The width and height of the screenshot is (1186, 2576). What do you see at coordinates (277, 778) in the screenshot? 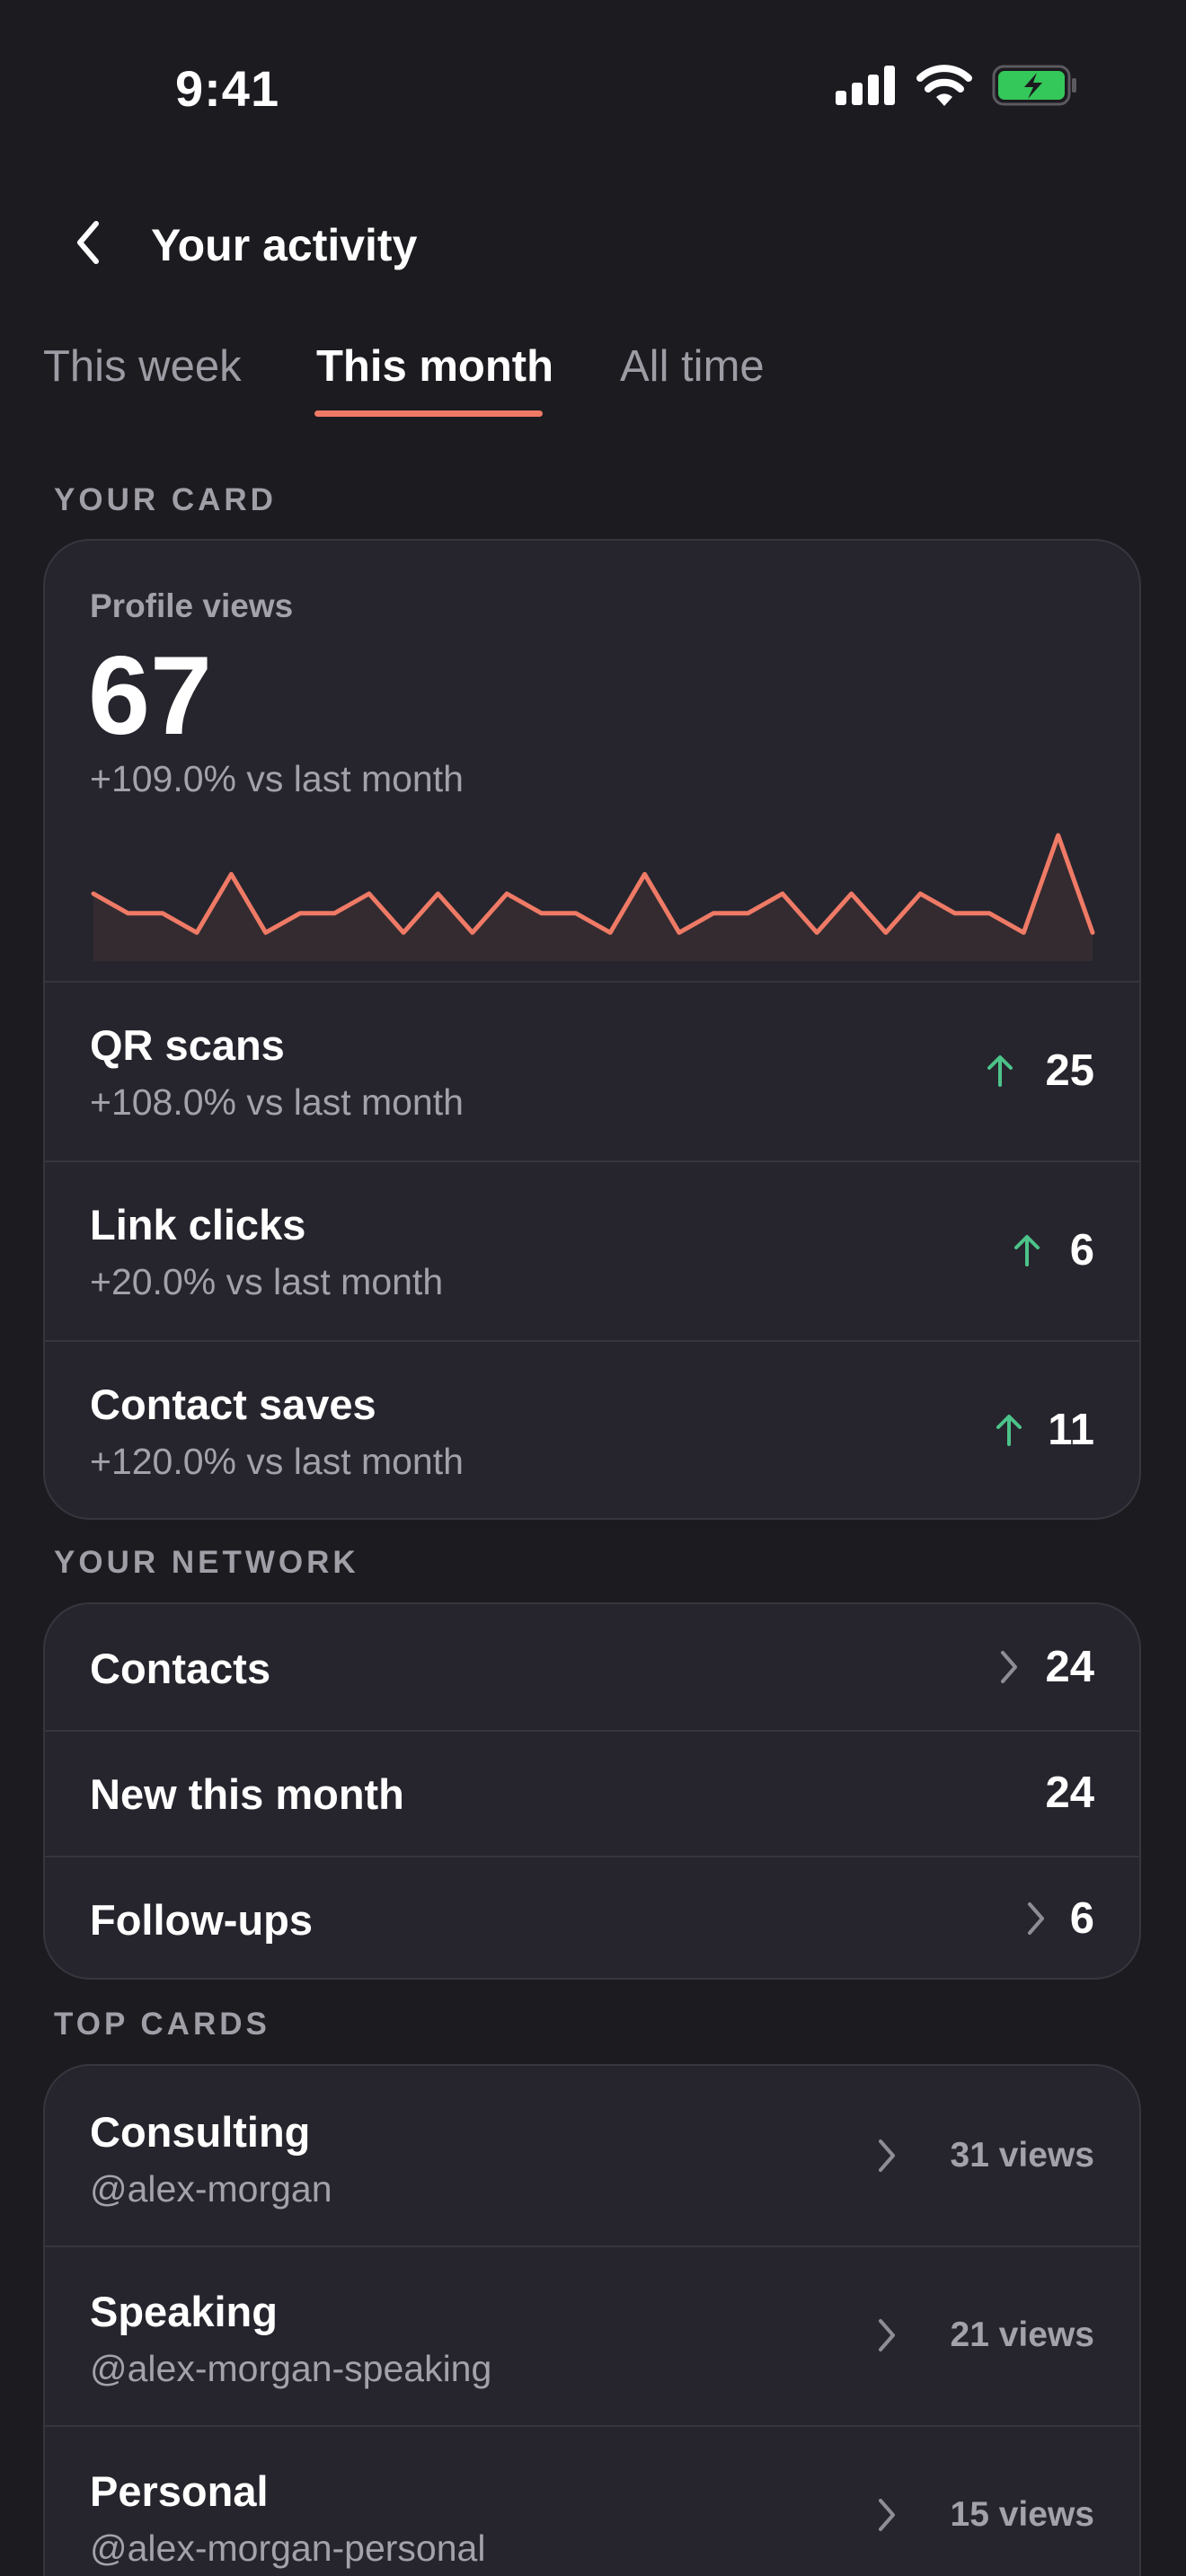
I see `profile-views-change: +109.0% vs last month` at bounding box center [277, 778].